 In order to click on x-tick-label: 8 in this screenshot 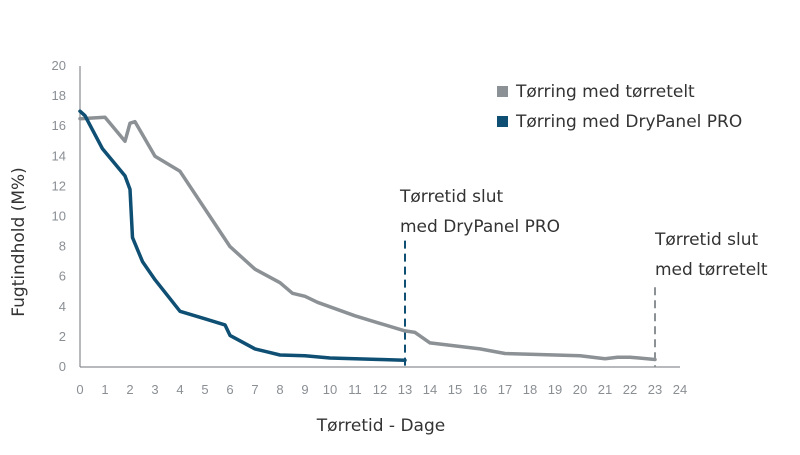, I will do `click(279, 389)`.